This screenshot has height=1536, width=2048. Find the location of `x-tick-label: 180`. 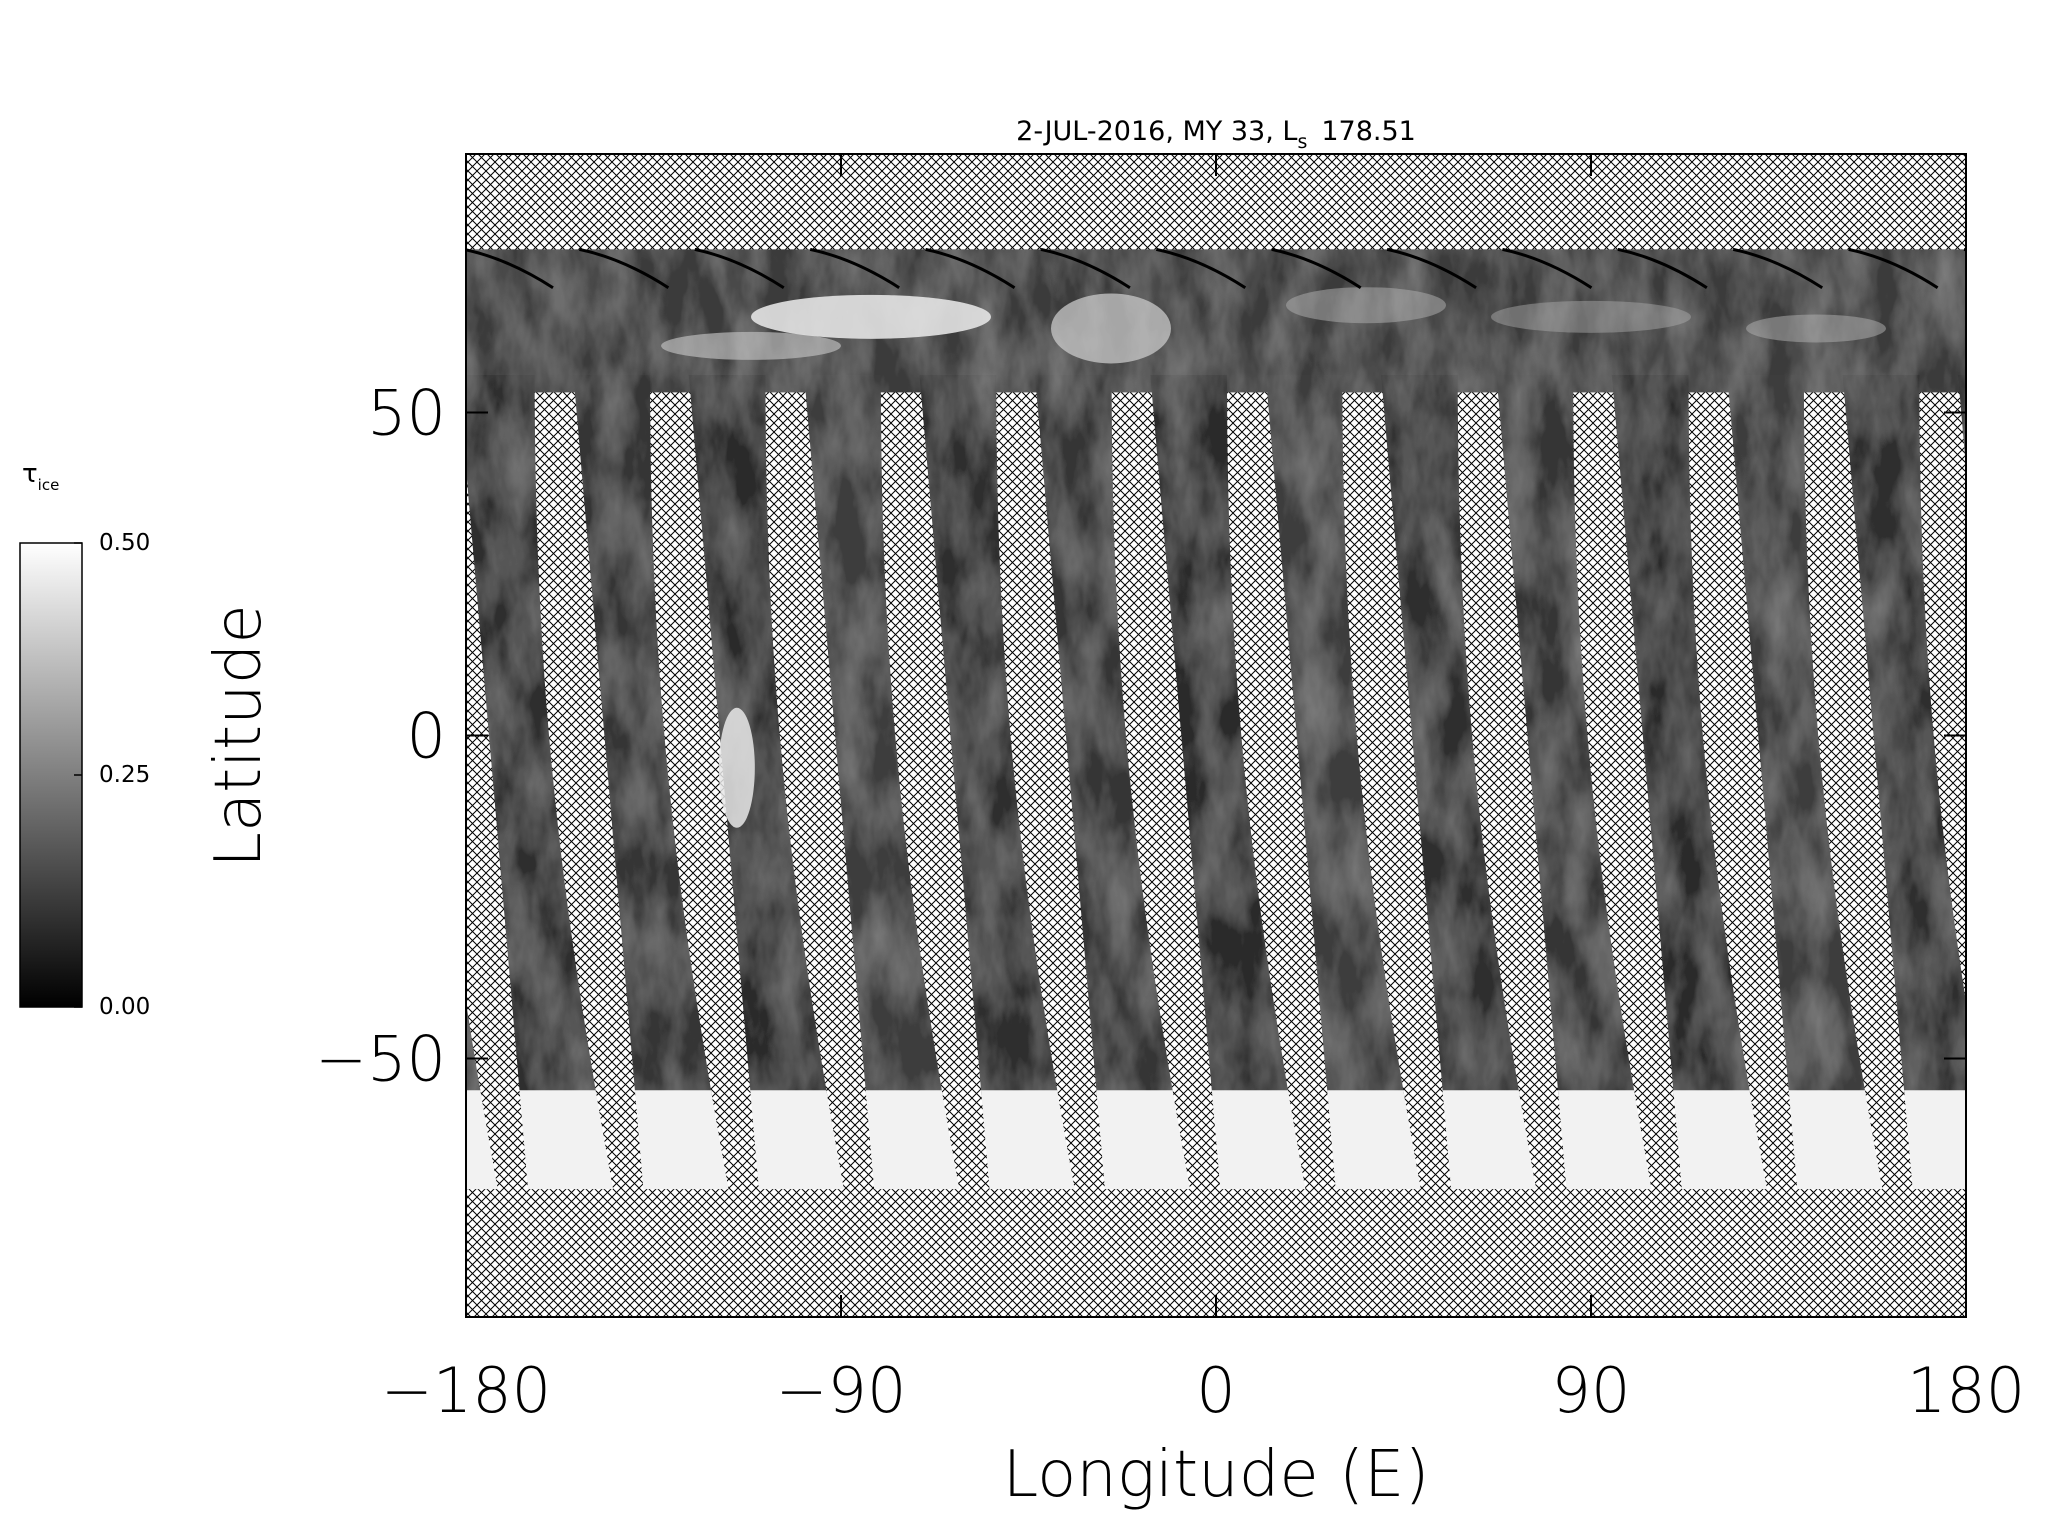

x-tick-label: 180 is located at coordinates (1966, 1390).